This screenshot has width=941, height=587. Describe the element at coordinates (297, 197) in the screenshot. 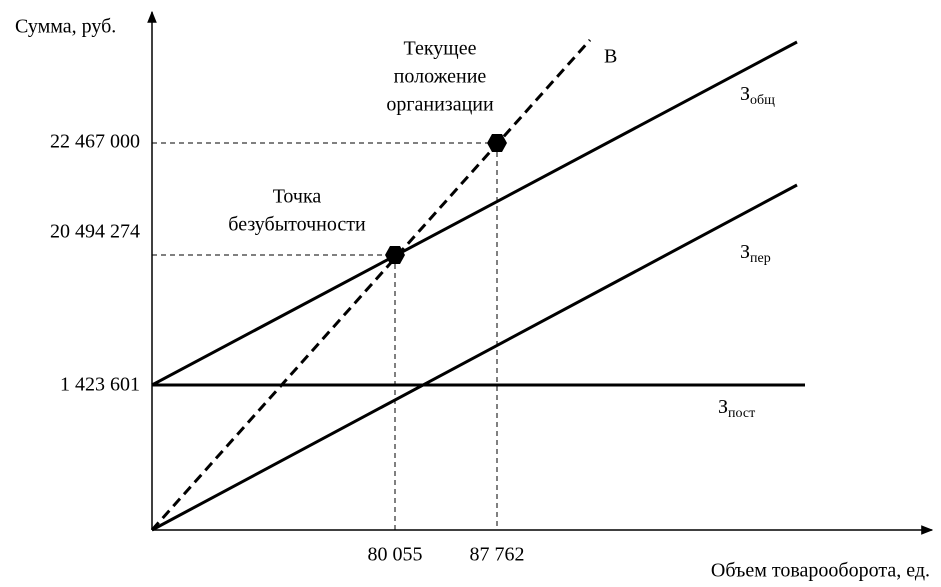

I see `annotation: Точка` at that location.